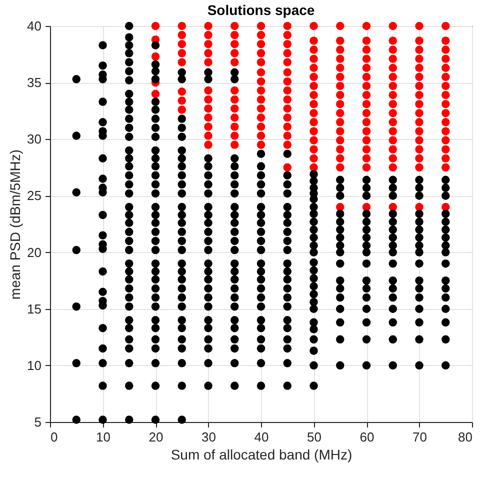  What do you see at coordinates (34, 82) in the screenshot?
I see `y-tick-label: 35` at bounding box center [34, 82].